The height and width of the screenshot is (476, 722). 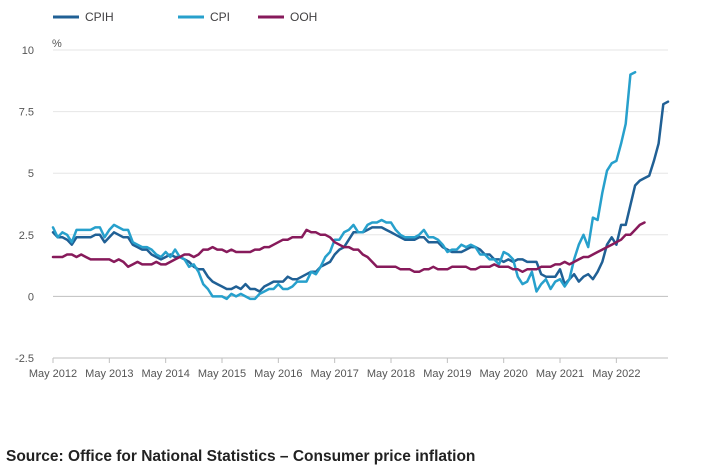 I want to click on series-line-ooh, so click(x=348, y=247).